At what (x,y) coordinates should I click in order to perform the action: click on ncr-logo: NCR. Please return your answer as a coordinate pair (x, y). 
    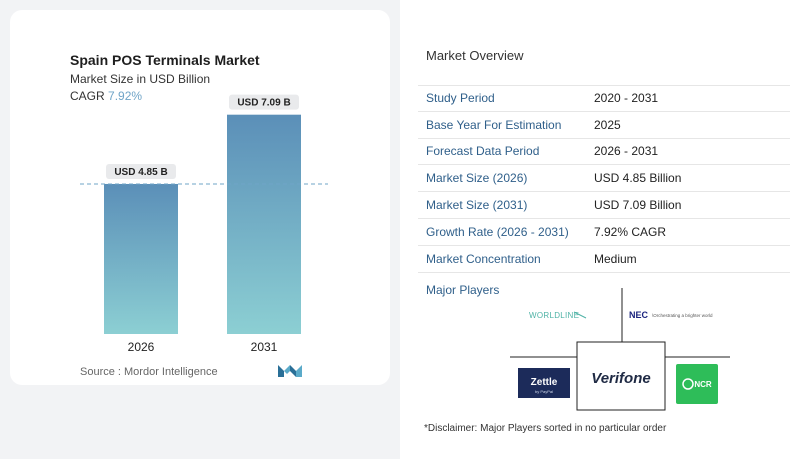
    Looking at the image, I should click on (697, 384).